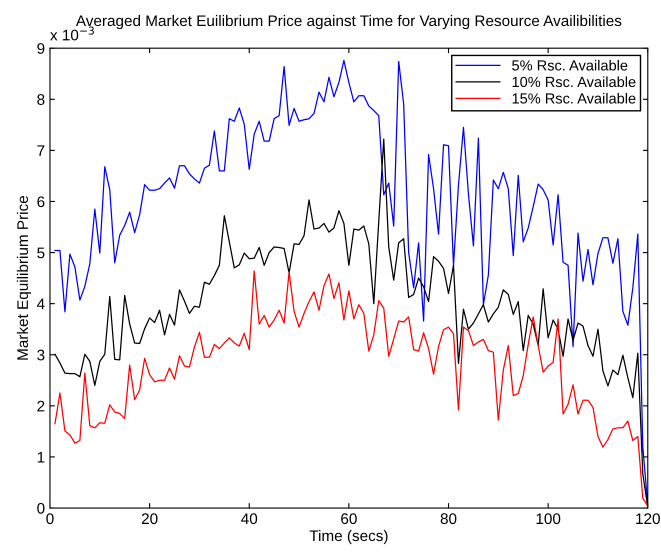 The width and height of the screenshot is (661, 554). I want to click on legend-label: 10% Rsc. Available, so click(574, 82).